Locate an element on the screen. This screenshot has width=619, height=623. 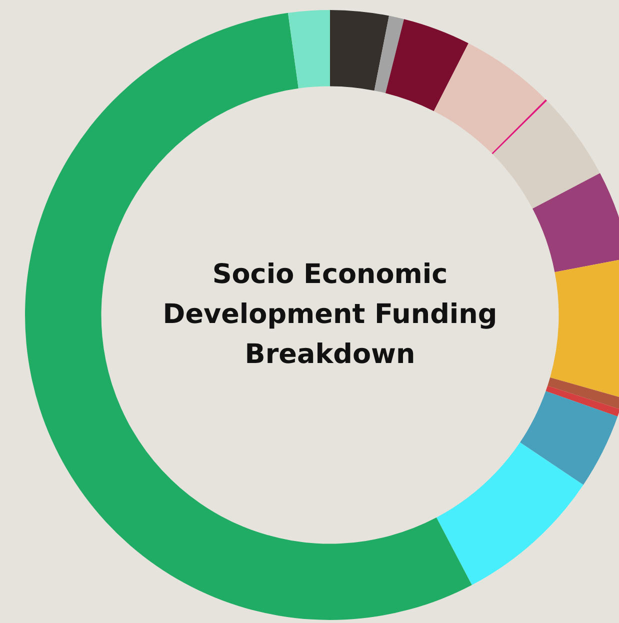
text: Socio Economic Development Funding Breakdown is located at coordinates (330, 315).